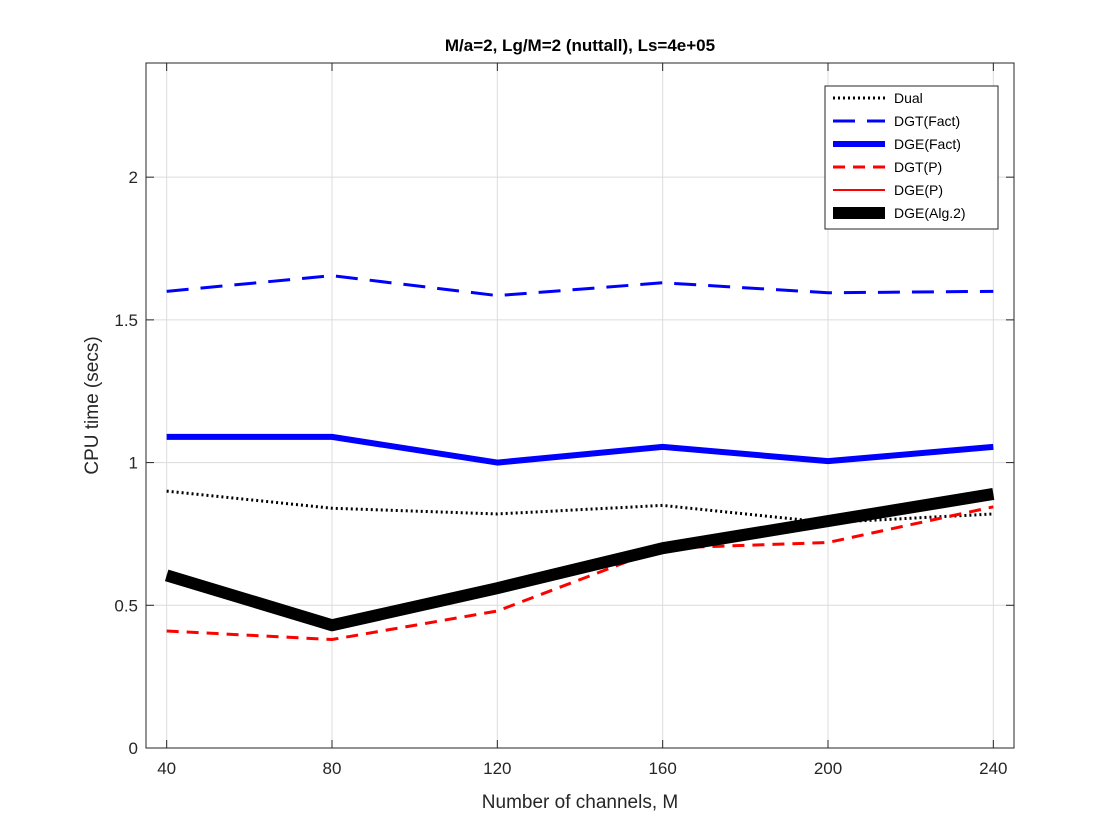  I want to click on legend-label: DGE(P), so click(918, 190).